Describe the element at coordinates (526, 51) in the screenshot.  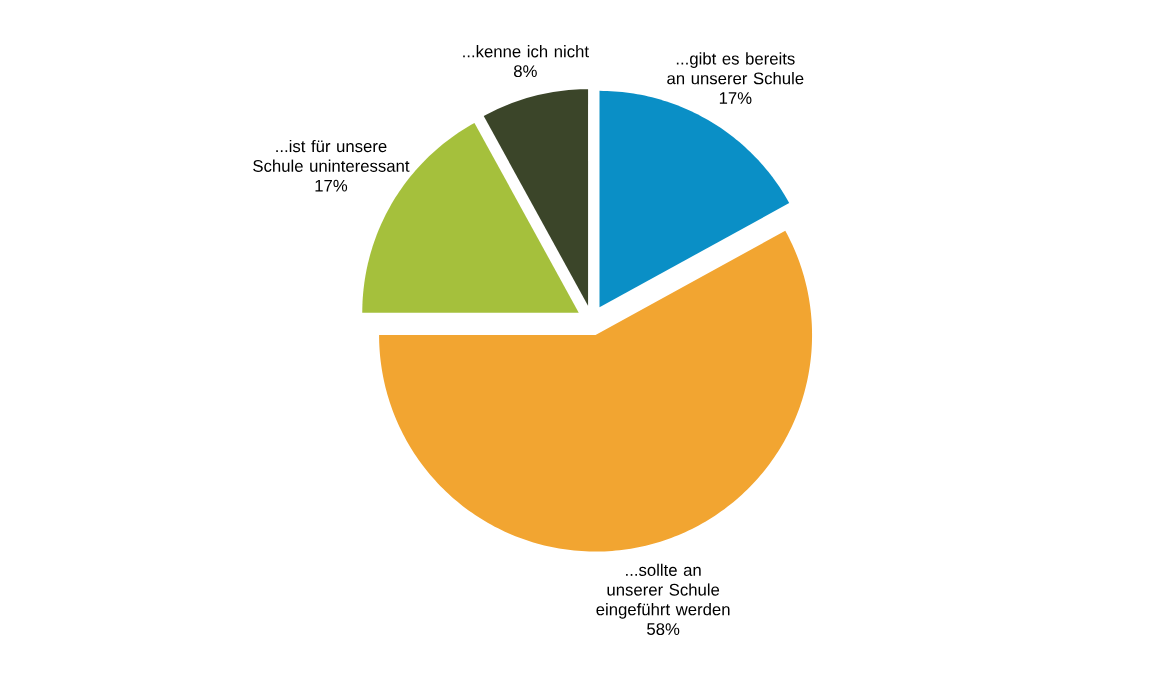
I see `slice-label: ...kenne ich nicht` at that location.